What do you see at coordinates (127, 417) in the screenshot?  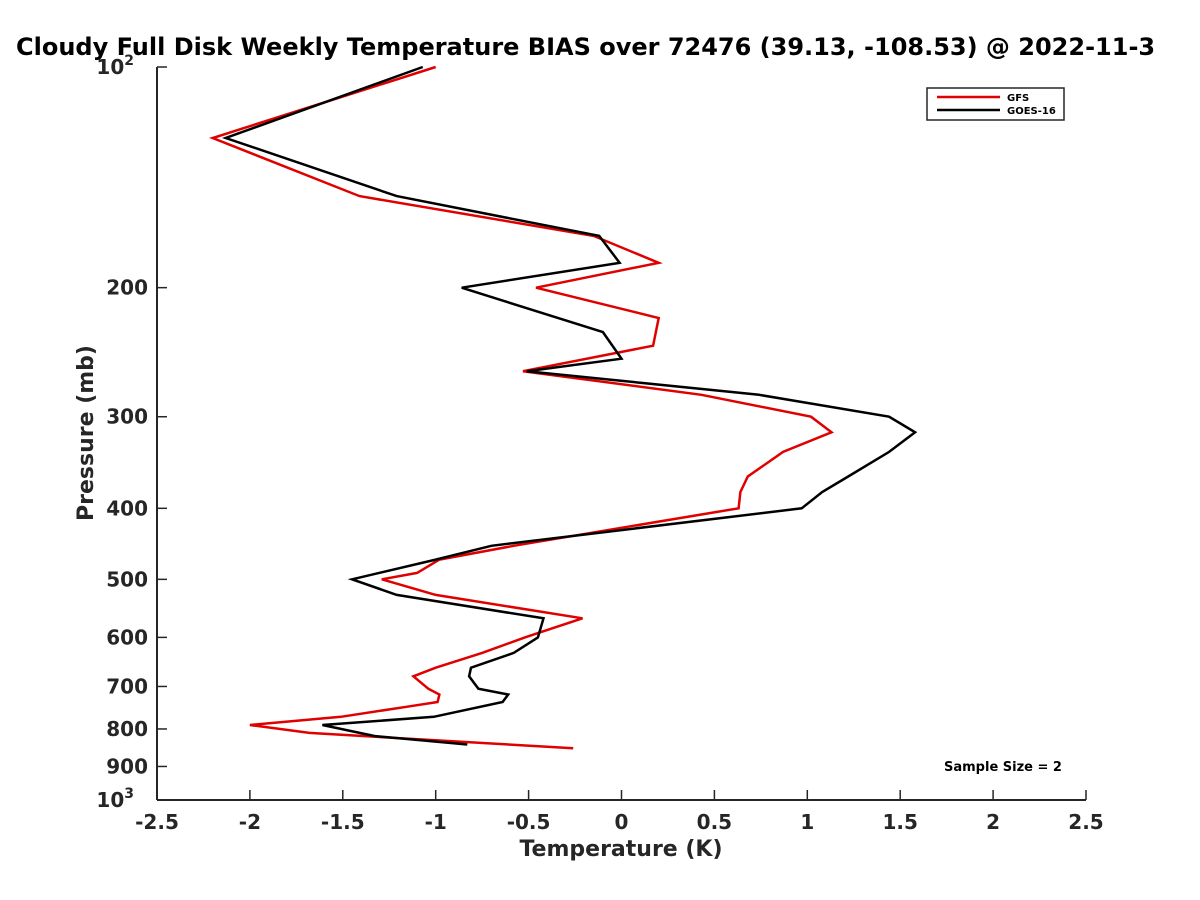 I see `y-tick-label: 300` at bounding box center [127, 417].